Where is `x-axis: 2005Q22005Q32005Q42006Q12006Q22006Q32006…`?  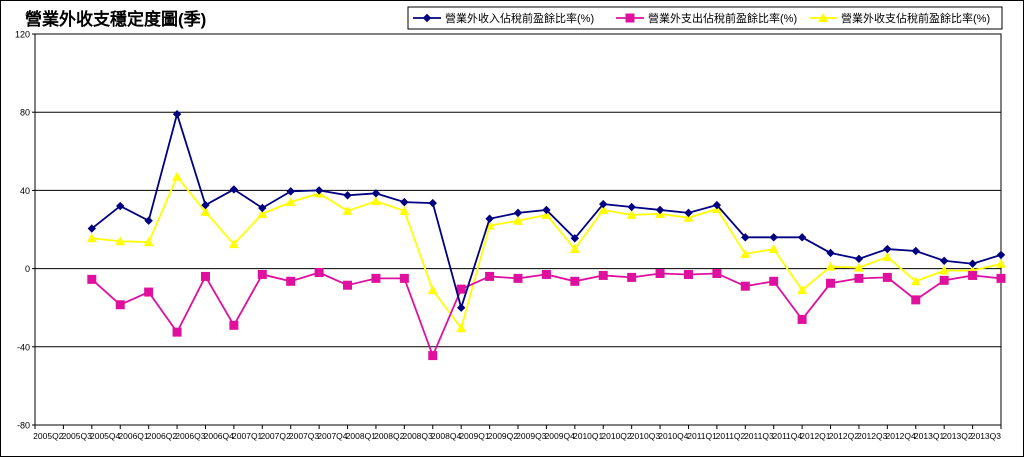 x-axis: 2005Q22005Q32005Q42006Q12006Q22006Q32006… is located at coordinates (517, 433).